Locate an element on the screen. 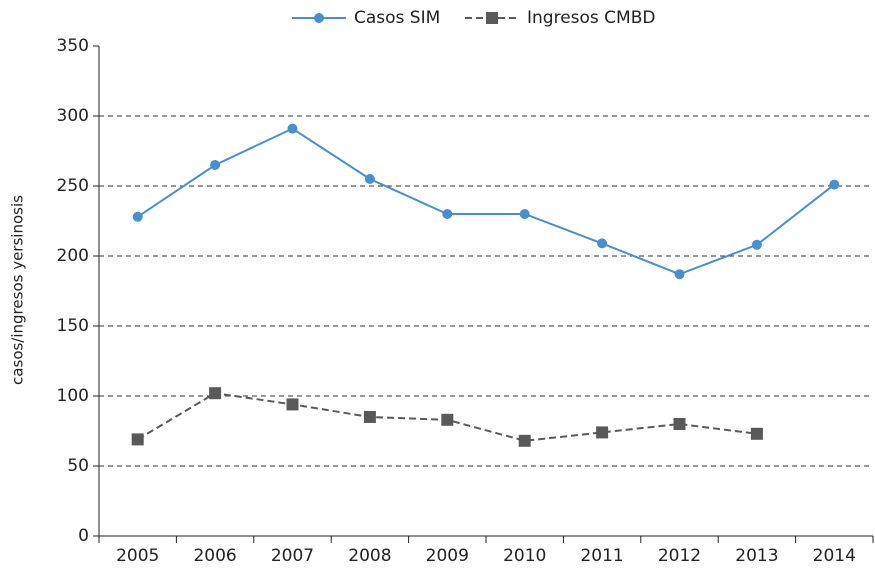 The image size is (875, 568). x-tick-label: 2009 is located at coordinates (447, 556).